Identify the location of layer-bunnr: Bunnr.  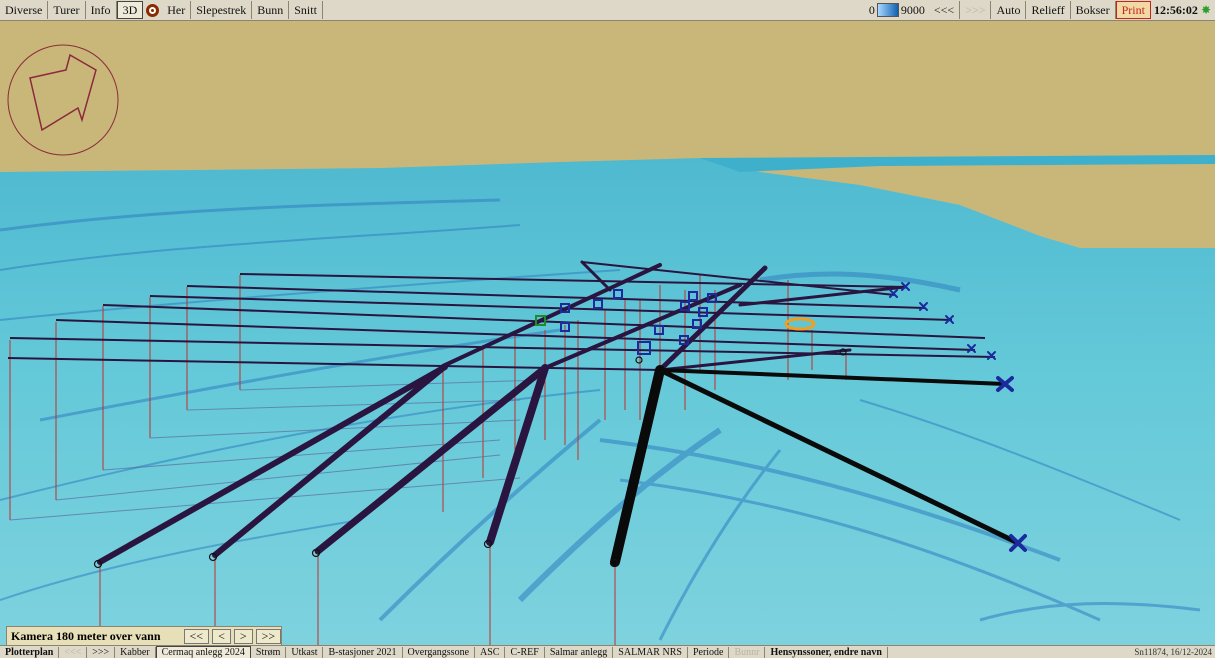
(747, 652).